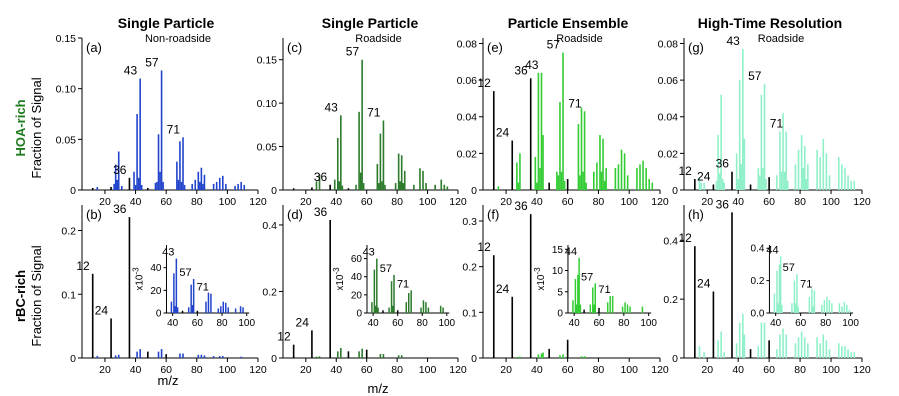  What do you see at coordinates (537, 202) in the screenshot?
I see `x-tick-label: 40` at bounding box center [537, 202].